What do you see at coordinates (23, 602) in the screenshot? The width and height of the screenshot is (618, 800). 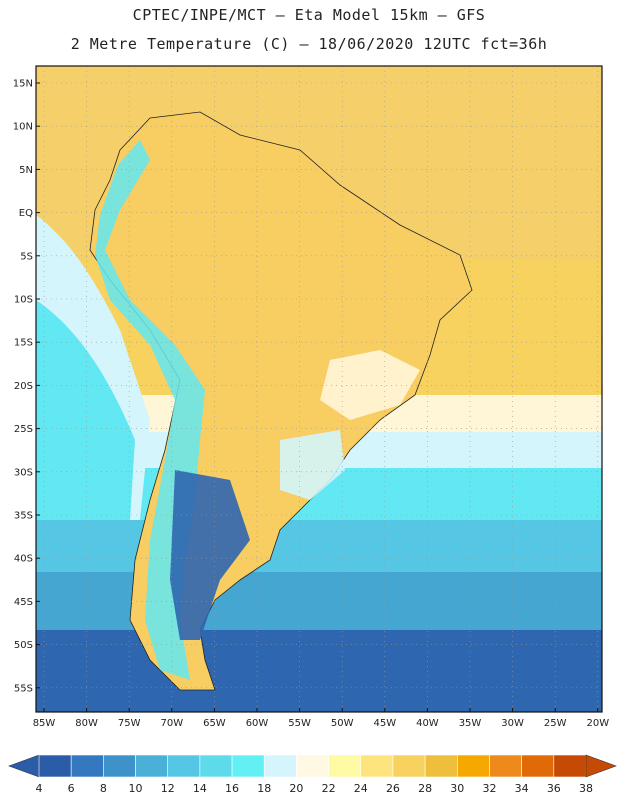 I see `lat-tick-label: 45S` at bounding box center [23, 602].